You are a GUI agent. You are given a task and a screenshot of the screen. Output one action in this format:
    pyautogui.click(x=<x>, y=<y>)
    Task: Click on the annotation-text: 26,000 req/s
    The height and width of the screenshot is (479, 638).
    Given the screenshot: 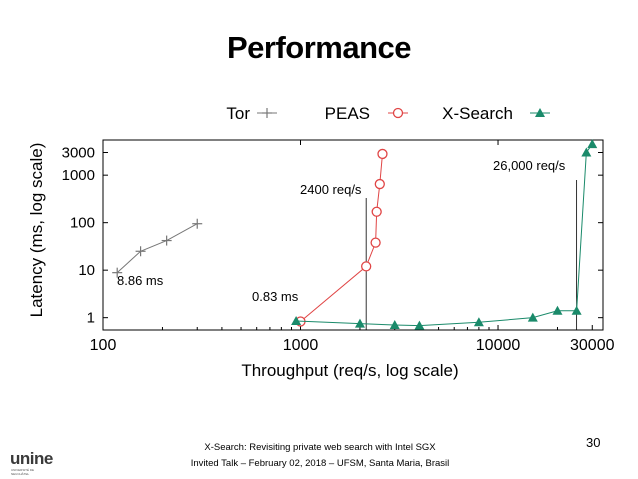 What is the action you would take?
    pyautogui.click(x=529, y=165)
    